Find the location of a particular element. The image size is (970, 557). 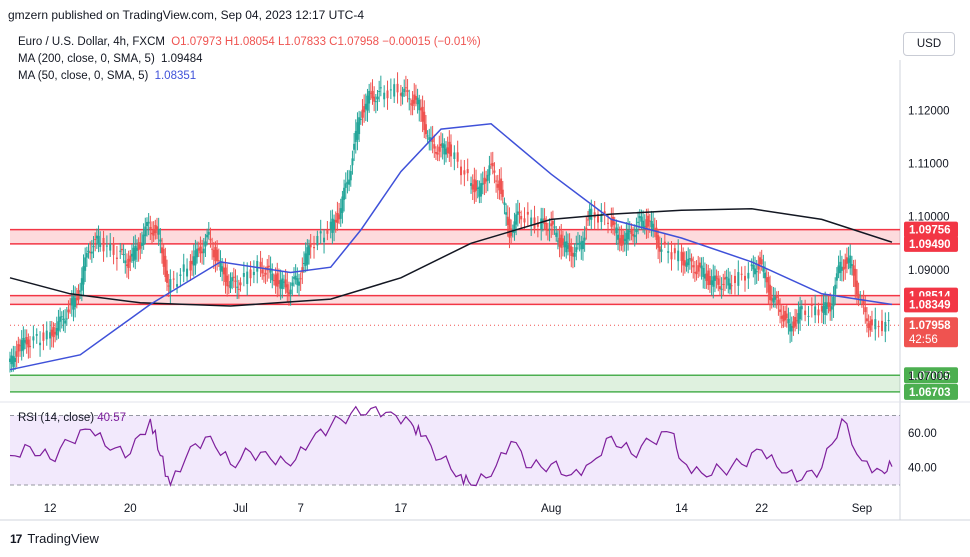

ma50-value: 1.08351 is located at coordinates (175, 76).